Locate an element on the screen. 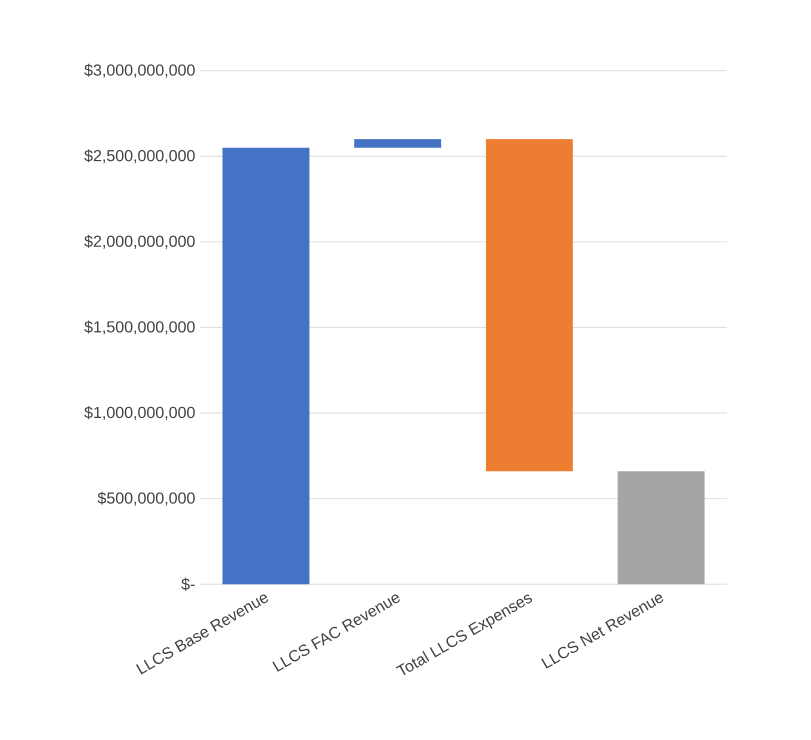 The height and width of the screenshot is (740, 811). y-tick-label: $2,000,000,000 is located at coordinates (139, 241).